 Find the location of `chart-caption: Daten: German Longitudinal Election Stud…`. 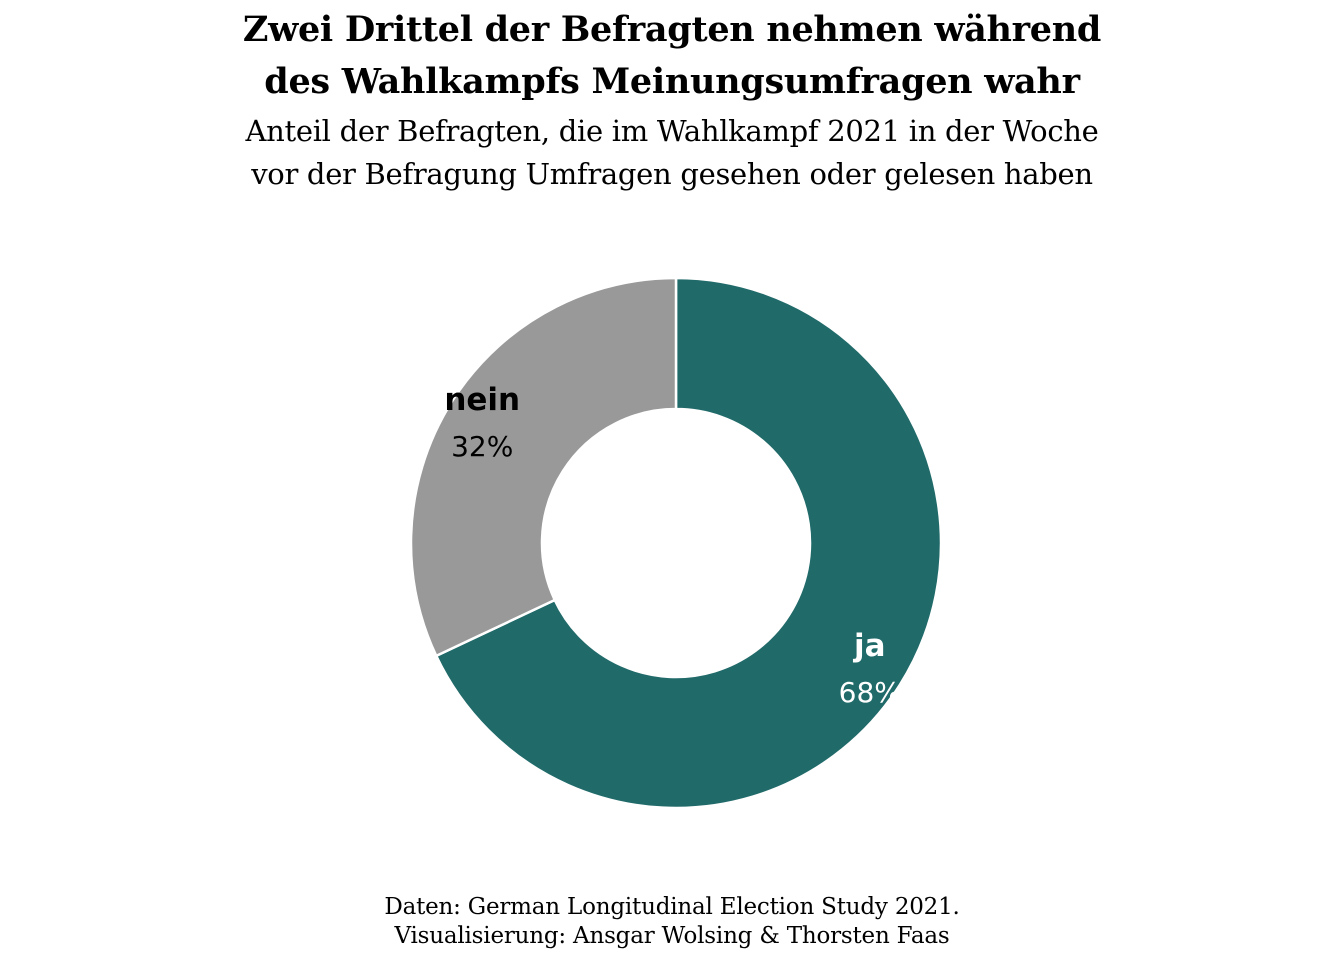

chart-caption: Daten: German Longitudinal Election Stud… is located at coordinates (672, 922).